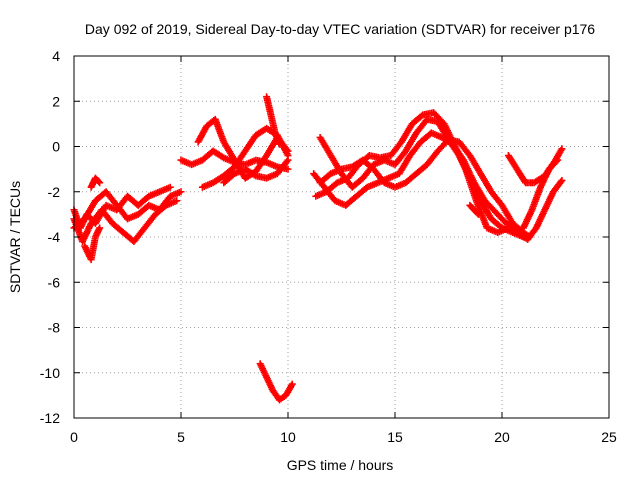 The width and height of the screenshot is (640, 480). I want to click on y-tick-label: -10, so click(50, 373).